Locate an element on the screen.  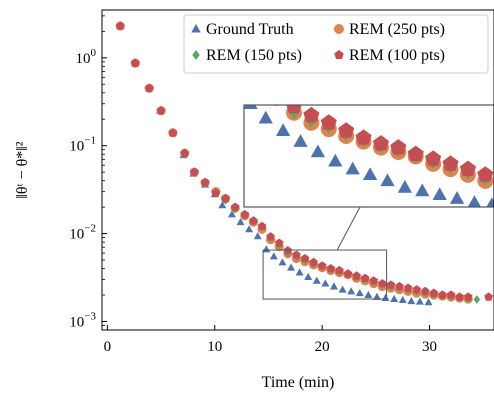
zoom-source-box is located at coordinates (325, 274).